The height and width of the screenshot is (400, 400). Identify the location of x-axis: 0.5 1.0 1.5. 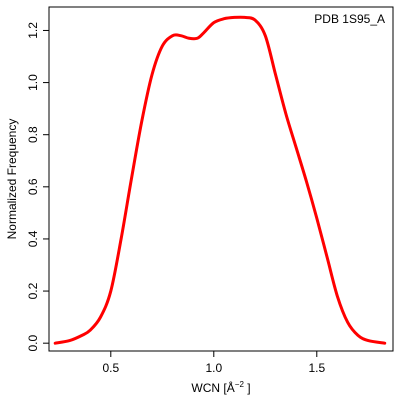
(213, 363).